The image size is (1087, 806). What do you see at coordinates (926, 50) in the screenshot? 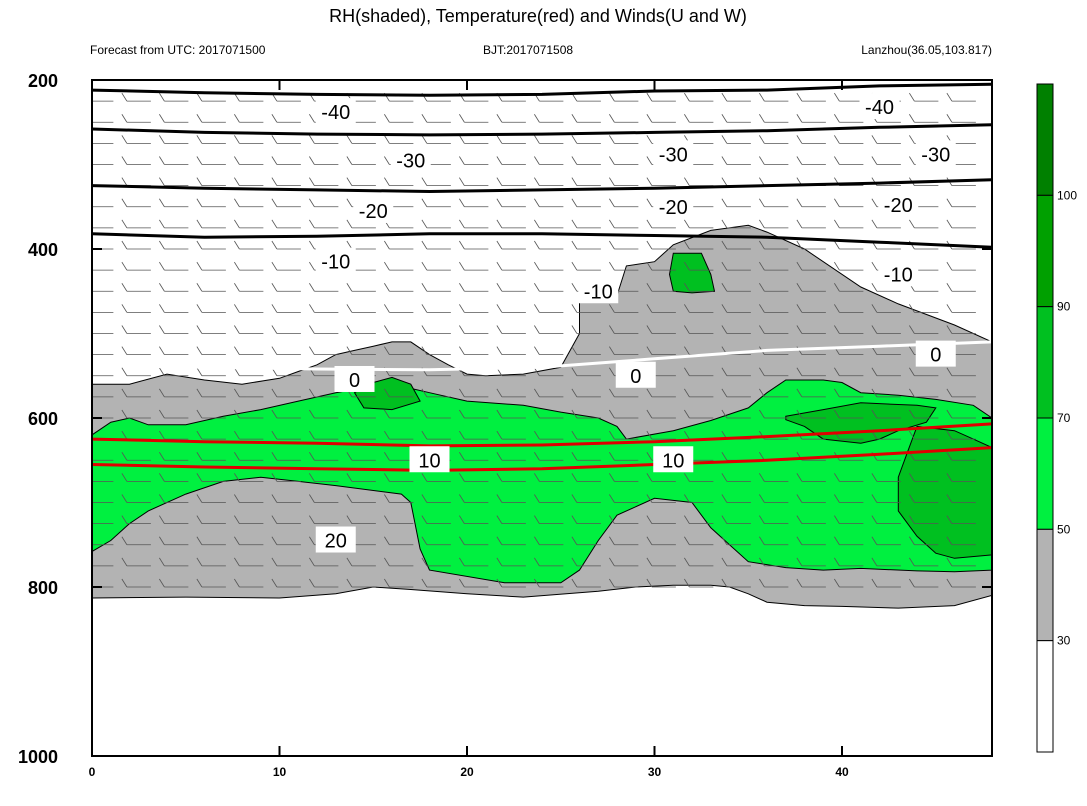
I see `location-info: Lanzhou(36.05,103.817)` at bounding box center [926, 50].